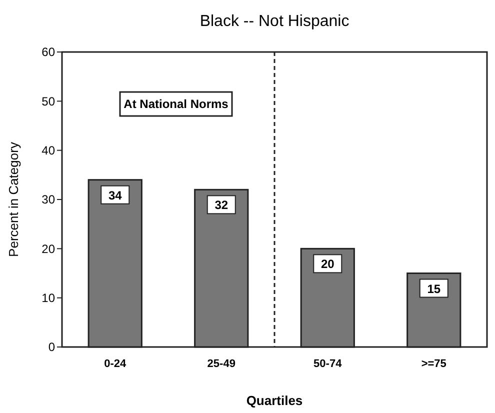  I want to click on x-tick-label: 0-24, so click(116, 364).